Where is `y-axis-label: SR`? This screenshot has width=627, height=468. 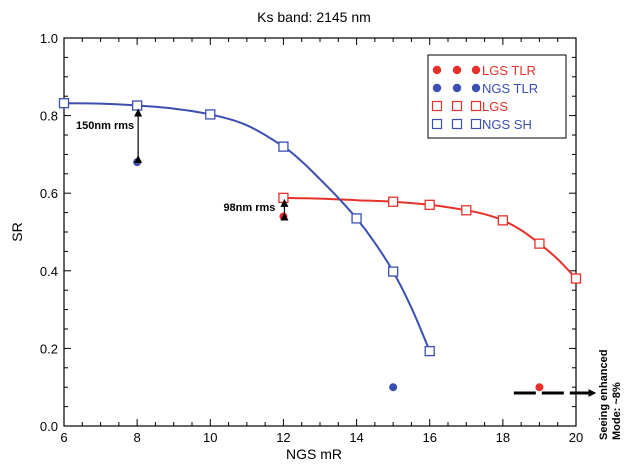
y-axis-label: SR is located at coordinates (17, 231).